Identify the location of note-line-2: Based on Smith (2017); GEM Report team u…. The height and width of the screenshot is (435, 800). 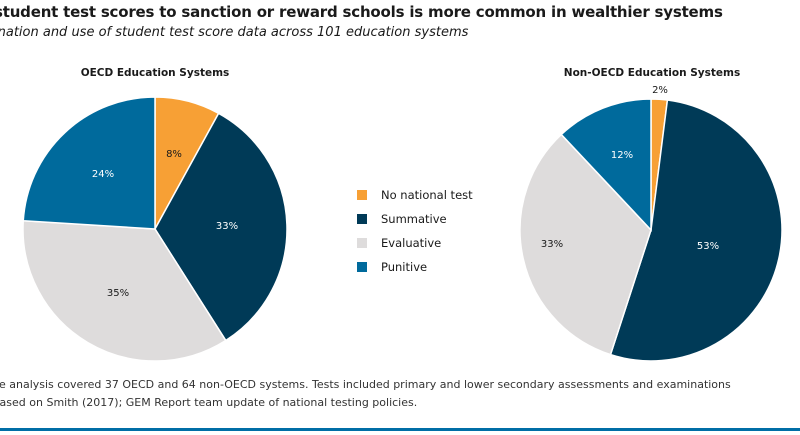
(209, 402).